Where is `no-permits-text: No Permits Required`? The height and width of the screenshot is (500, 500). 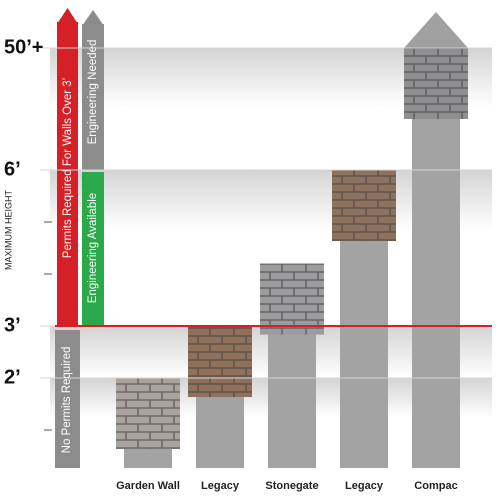 no-permits-text: No Permits Required is located at coordinates (67, 400).